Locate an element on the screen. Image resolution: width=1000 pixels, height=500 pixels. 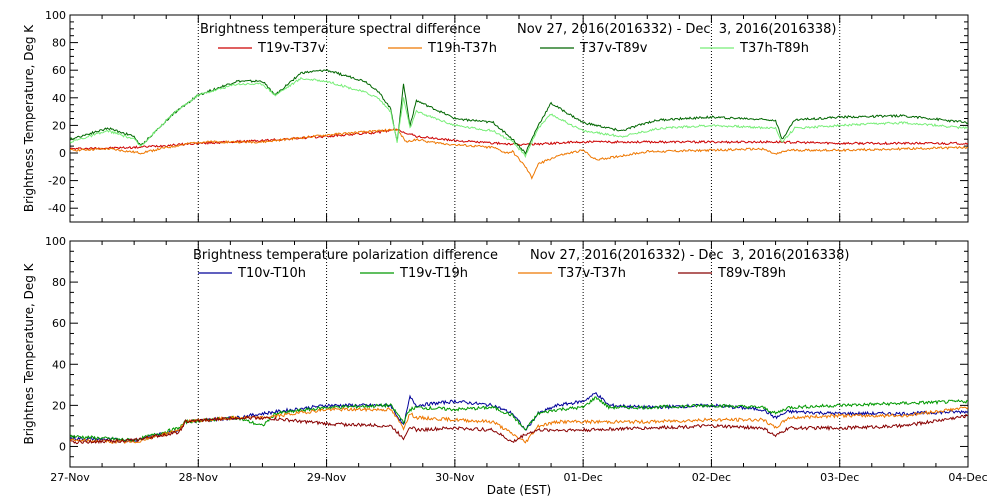
x-tick-label: 01-Dec is located at coordinates (583, 477).